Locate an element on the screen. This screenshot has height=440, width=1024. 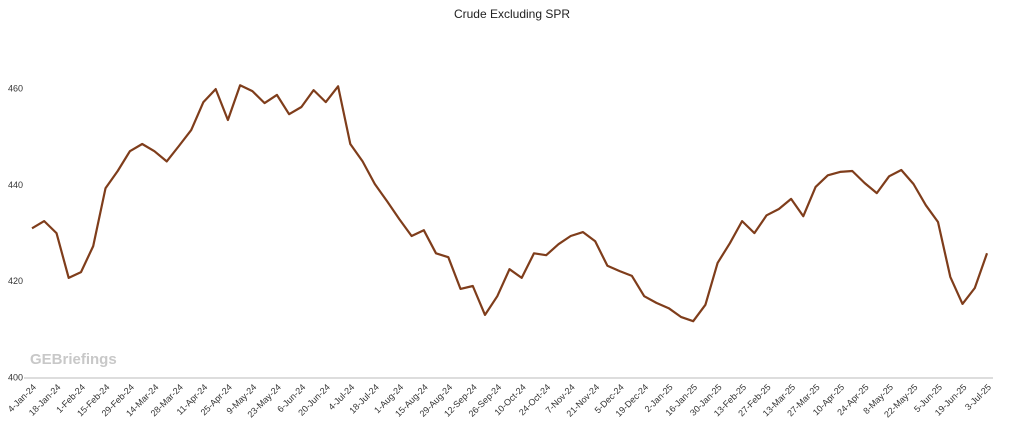
x-tick-label: 3-Jul-25 is located at coordinates (978, 397).